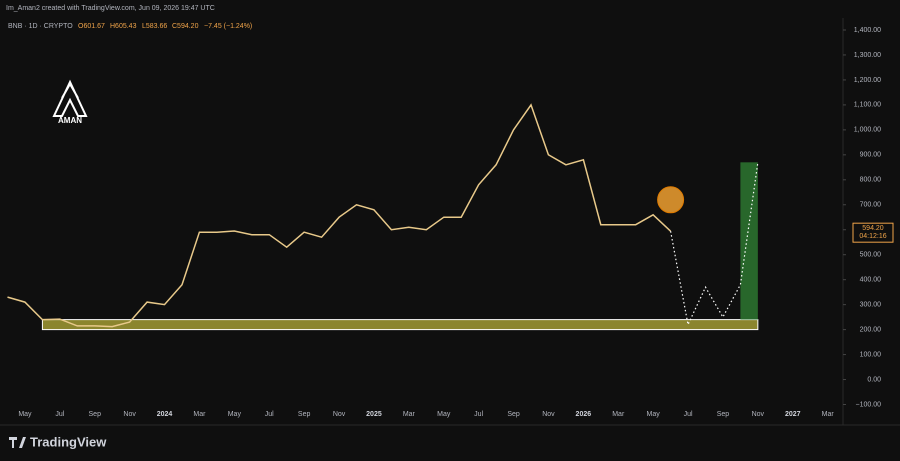 This screenshot has height=461, width=900. What do you see at coordinates (40, 26) in the screenshot?
I see `symbol: BNB · 1D · CRYPTO` at bounding box center [40, 26].